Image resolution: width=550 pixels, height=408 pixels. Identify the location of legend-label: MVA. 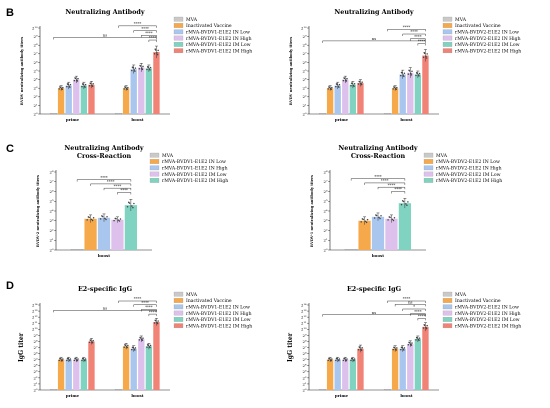
(192, 295).